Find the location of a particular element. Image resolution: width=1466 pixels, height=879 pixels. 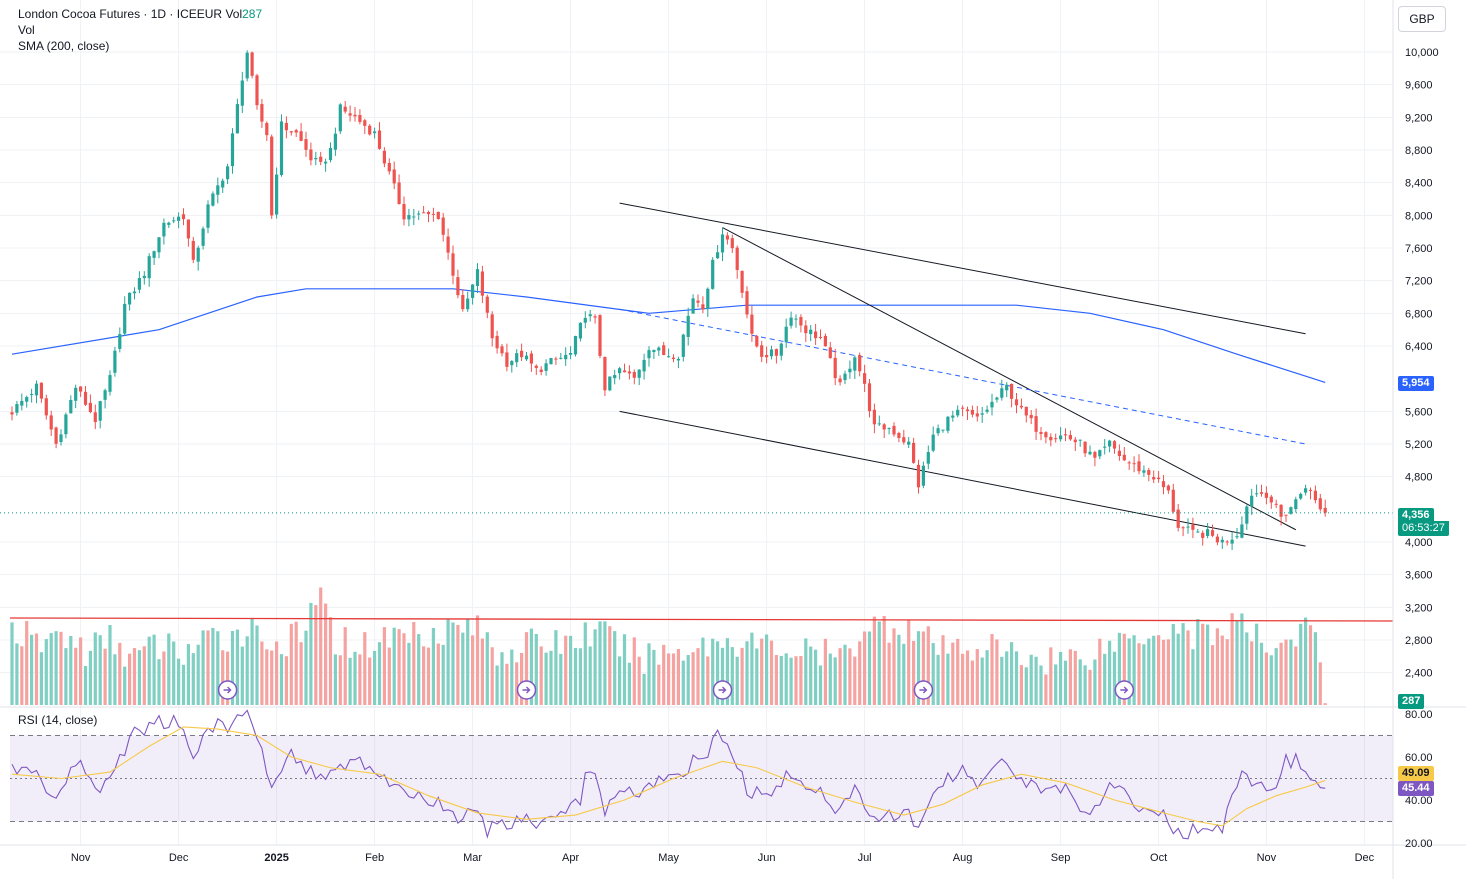

vol-value: 287 is located at coordinates (252, 14).